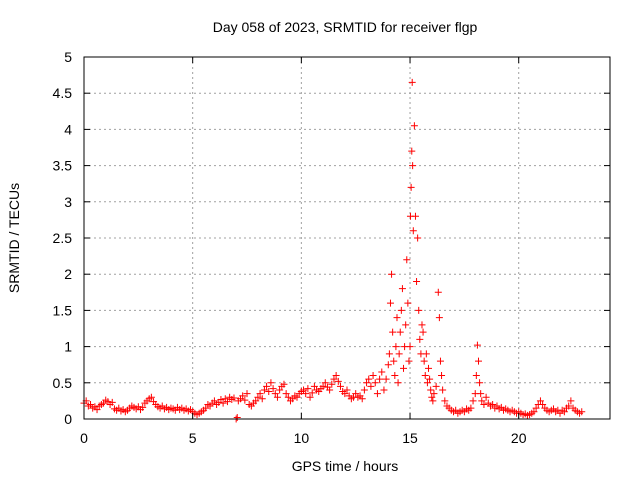 This screenshot has width=640, height=485. What do you see at coordinates (63, 93) in the screenshot?
I see `y-tick-label: 4.5` at bounding box center [63, 93].